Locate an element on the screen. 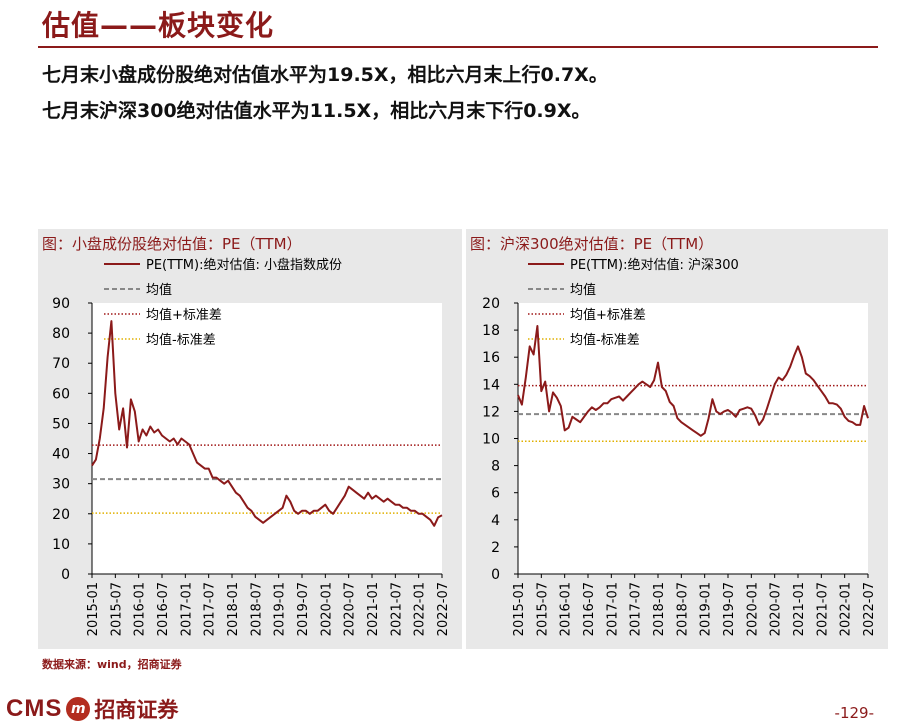 The image size is (906, 725). smallcap-plot-area is located at coordinates (267, 438).